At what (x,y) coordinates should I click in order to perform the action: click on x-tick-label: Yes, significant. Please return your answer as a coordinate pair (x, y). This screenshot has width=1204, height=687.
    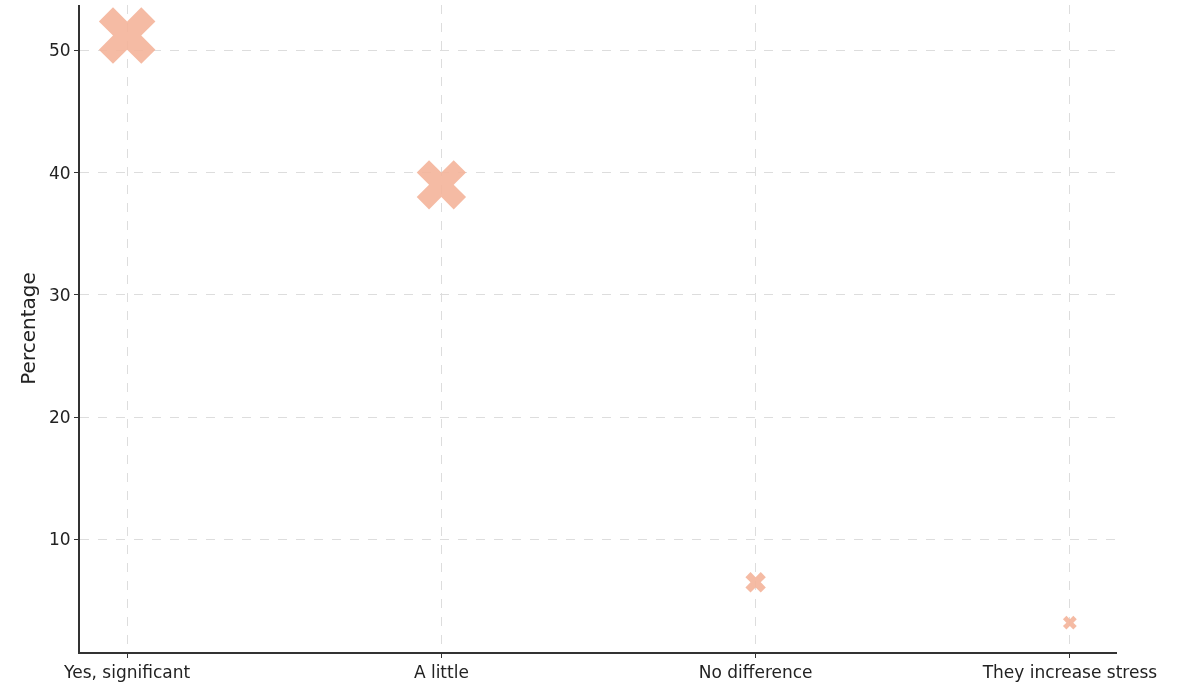
    Looking at the image, I should click on (127, 672).